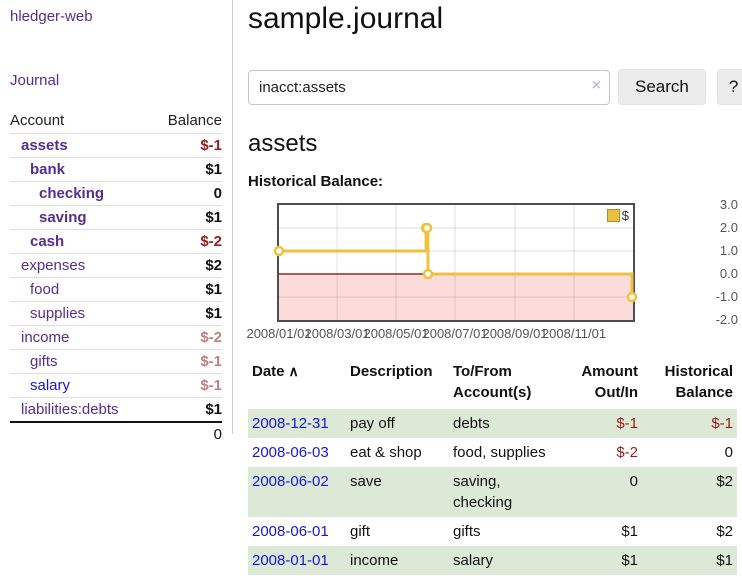 The image size is (742, 582). What do you see at coordinates (726, 296) in the screenshot?
I see `y-tick-label: -1.0` at bounding box center [726, 296].